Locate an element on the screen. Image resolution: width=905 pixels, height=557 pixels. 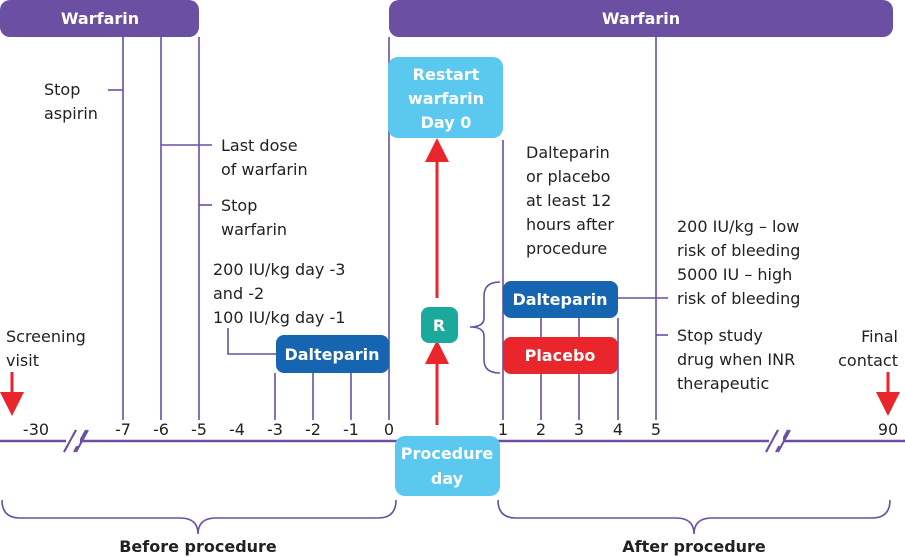
tick-label: 5 is located at coordinates (656, 429).